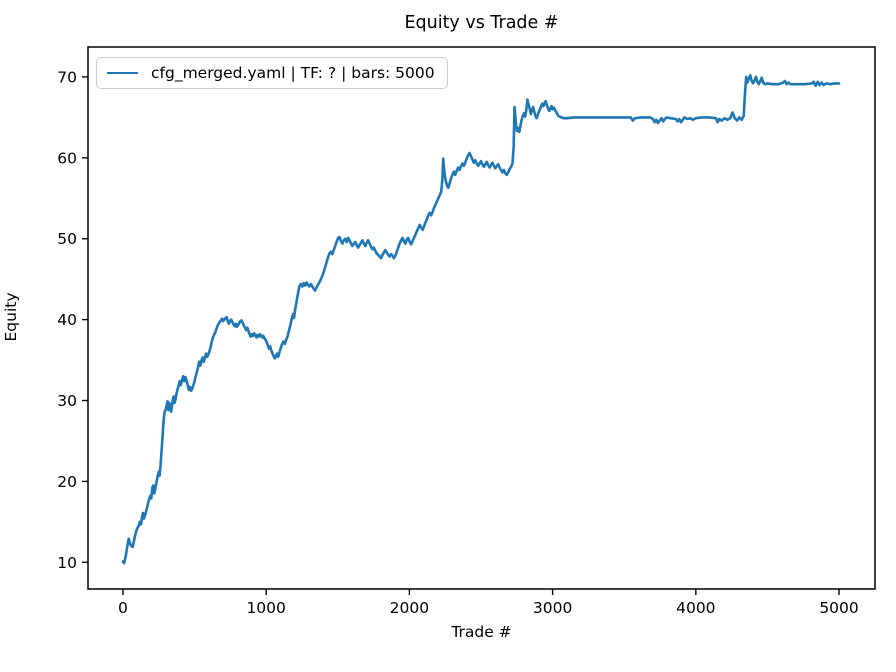  Describe the element at coordinates (11, 317) in the screenshot. I see `y-axis-label: Equity` at that location.